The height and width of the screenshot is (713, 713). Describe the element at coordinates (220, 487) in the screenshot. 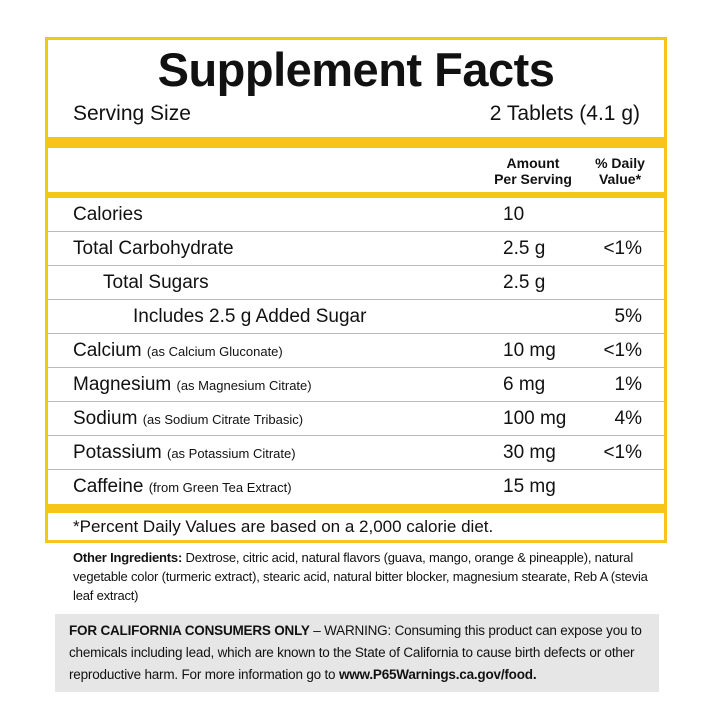

I see `nutrient-source: (from Green Tea Extract)` at that location.